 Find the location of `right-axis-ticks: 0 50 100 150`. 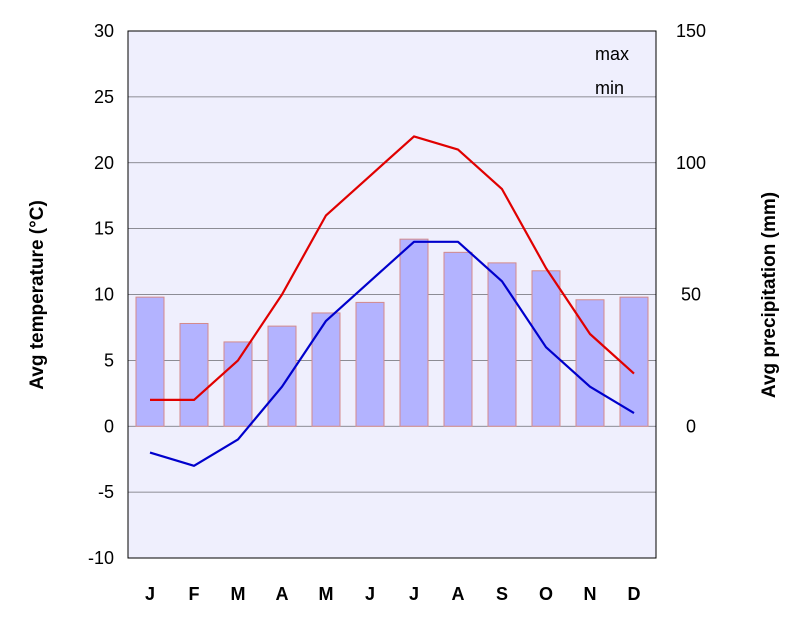

right-axis-ticks: 0 50 100 150 is located at coordinates (691, 228).